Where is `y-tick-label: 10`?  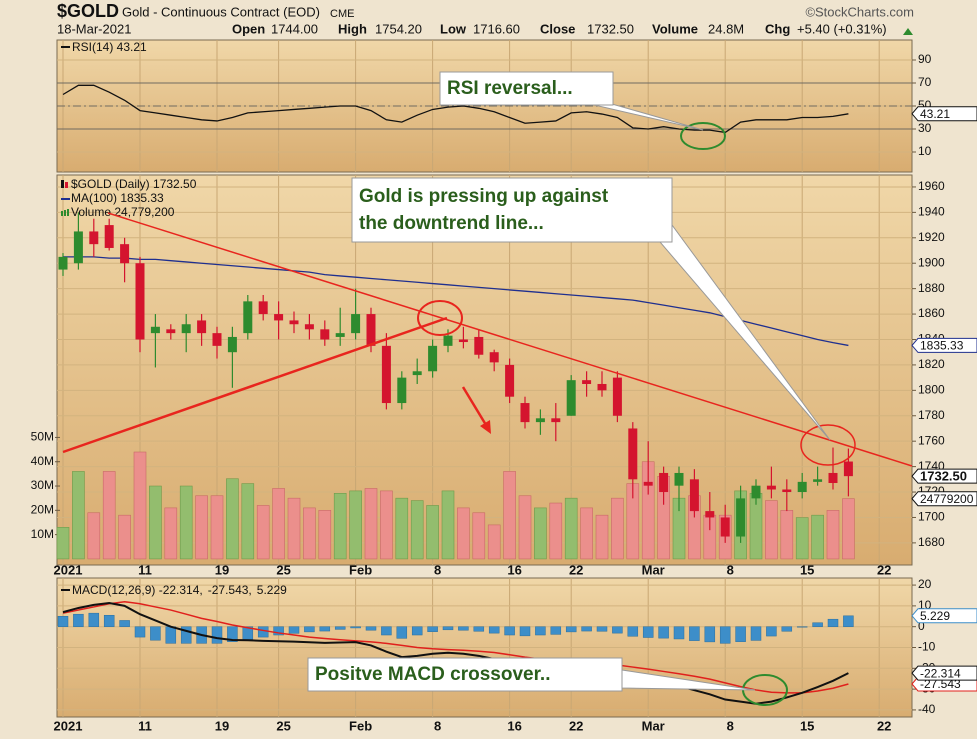
y-tick-label: 10 is located at coordinates (925, 151).